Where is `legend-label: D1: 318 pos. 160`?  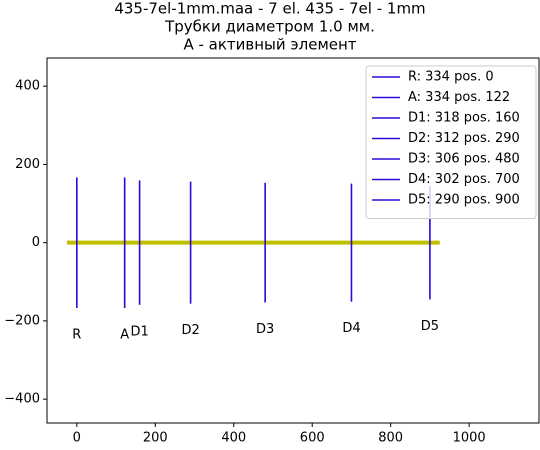 legend-label: D1: 318 pos. 160 is located at coordinates (464, 118).